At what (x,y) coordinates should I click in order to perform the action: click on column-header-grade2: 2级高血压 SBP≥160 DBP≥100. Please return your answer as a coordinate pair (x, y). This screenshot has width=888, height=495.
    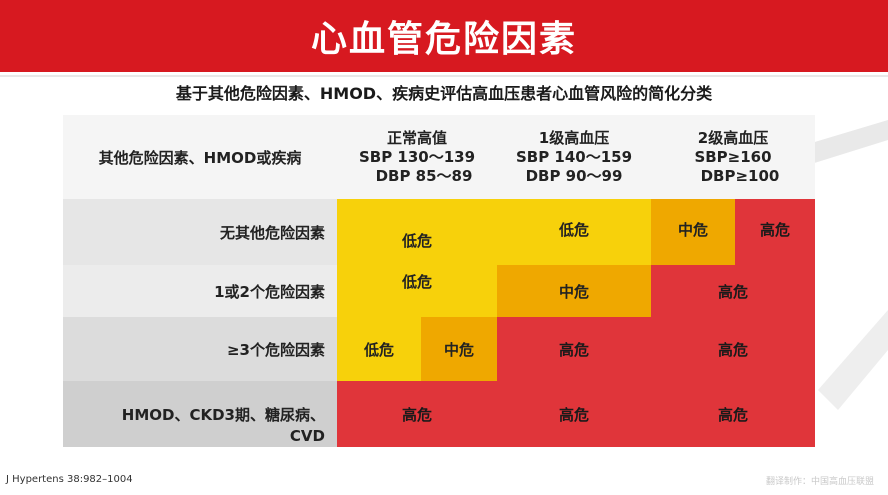
    Looking at the image, I should click on (733, 157).